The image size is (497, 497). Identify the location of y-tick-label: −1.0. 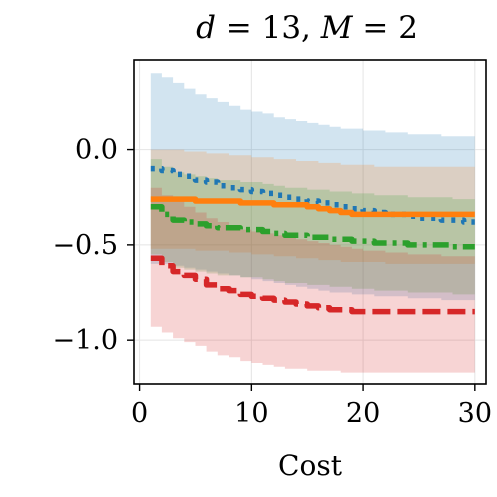
(85, 340).